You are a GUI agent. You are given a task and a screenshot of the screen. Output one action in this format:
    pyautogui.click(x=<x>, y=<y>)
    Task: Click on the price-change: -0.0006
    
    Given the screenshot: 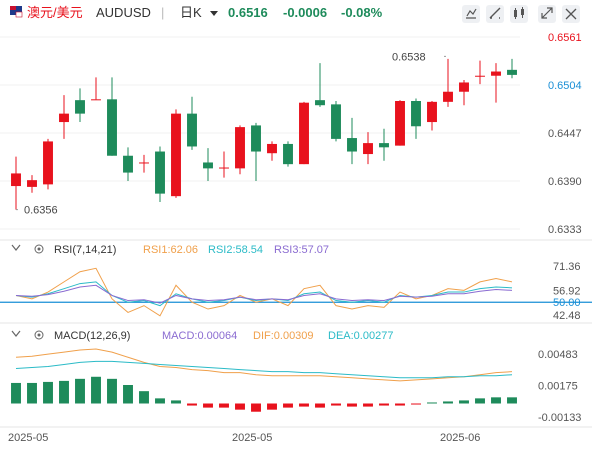 What is the action you would take?
    pyautogui.click(x=305, y=12)
    